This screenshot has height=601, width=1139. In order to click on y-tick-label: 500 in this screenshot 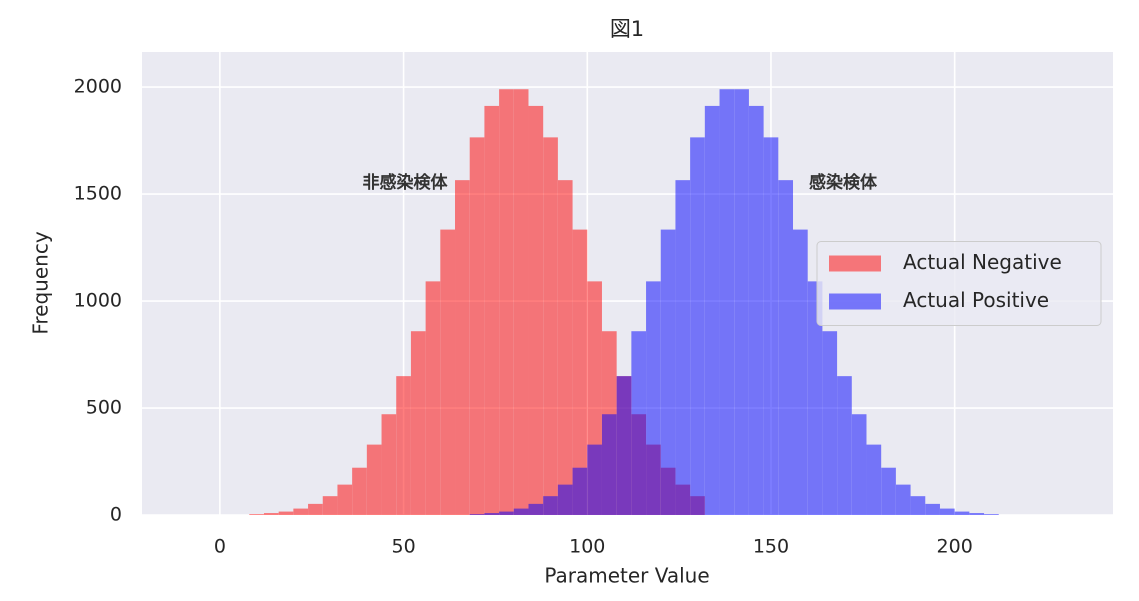, I will do `click(104, 408)`.